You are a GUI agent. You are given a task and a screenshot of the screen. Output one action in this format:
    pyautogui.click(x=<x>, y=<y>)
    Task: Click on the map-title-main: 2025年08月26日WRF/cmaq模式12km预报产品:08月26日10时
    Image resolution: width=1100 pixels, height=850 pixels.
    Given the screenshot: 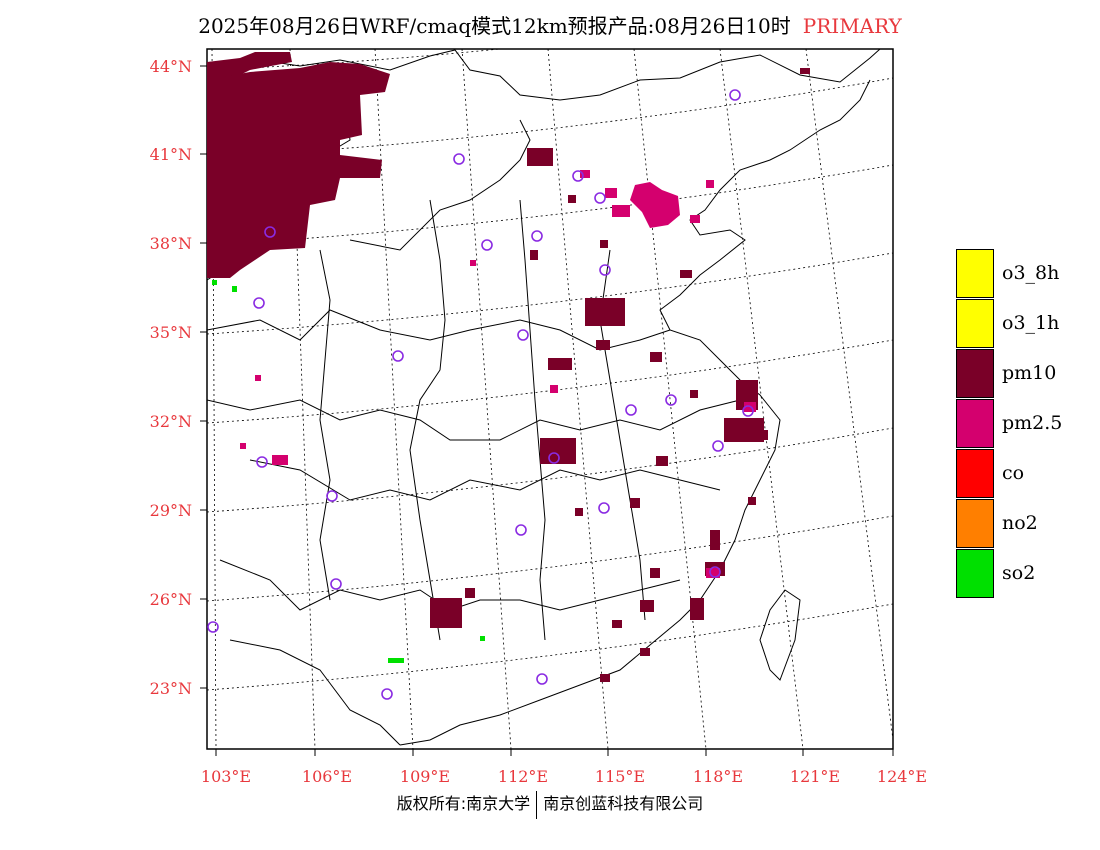 What is the action you would take?
    pyautogui.click(x=494, y=26)
    